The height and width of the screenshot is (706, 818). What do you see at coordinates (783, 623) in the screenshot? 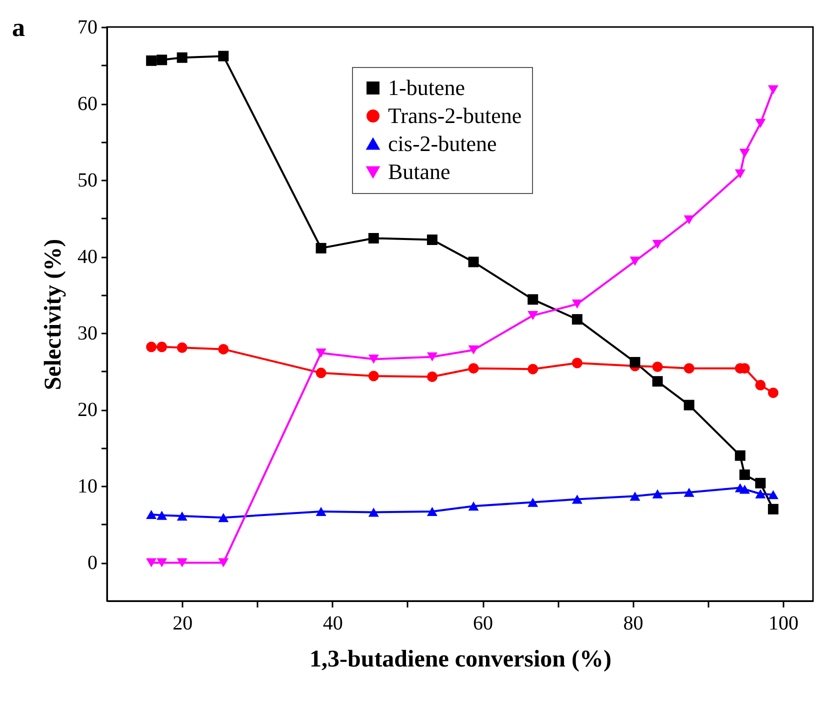
I see `x-tick-label: 100` at bounding box center [783, 623].